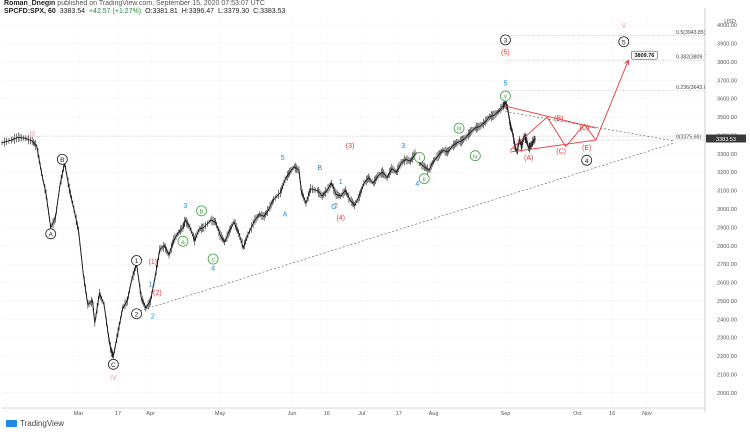 This screenshot has height=435, width=750. Describe the element at coordinates (198, 11) in the screenshot. I see `high-value: H:3396.47` at that location.